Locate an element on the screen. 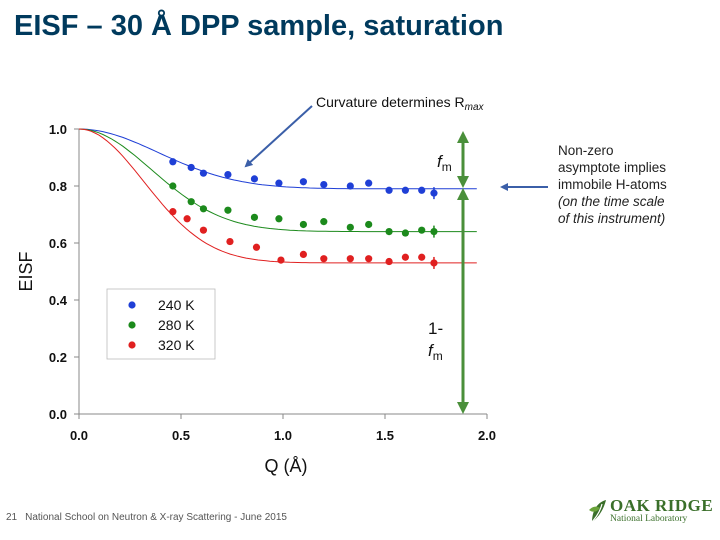 Image resolution: width=720 pixels, height=540 pixels. x-tick-label: 0.5 is located at coordinates (181, 435).